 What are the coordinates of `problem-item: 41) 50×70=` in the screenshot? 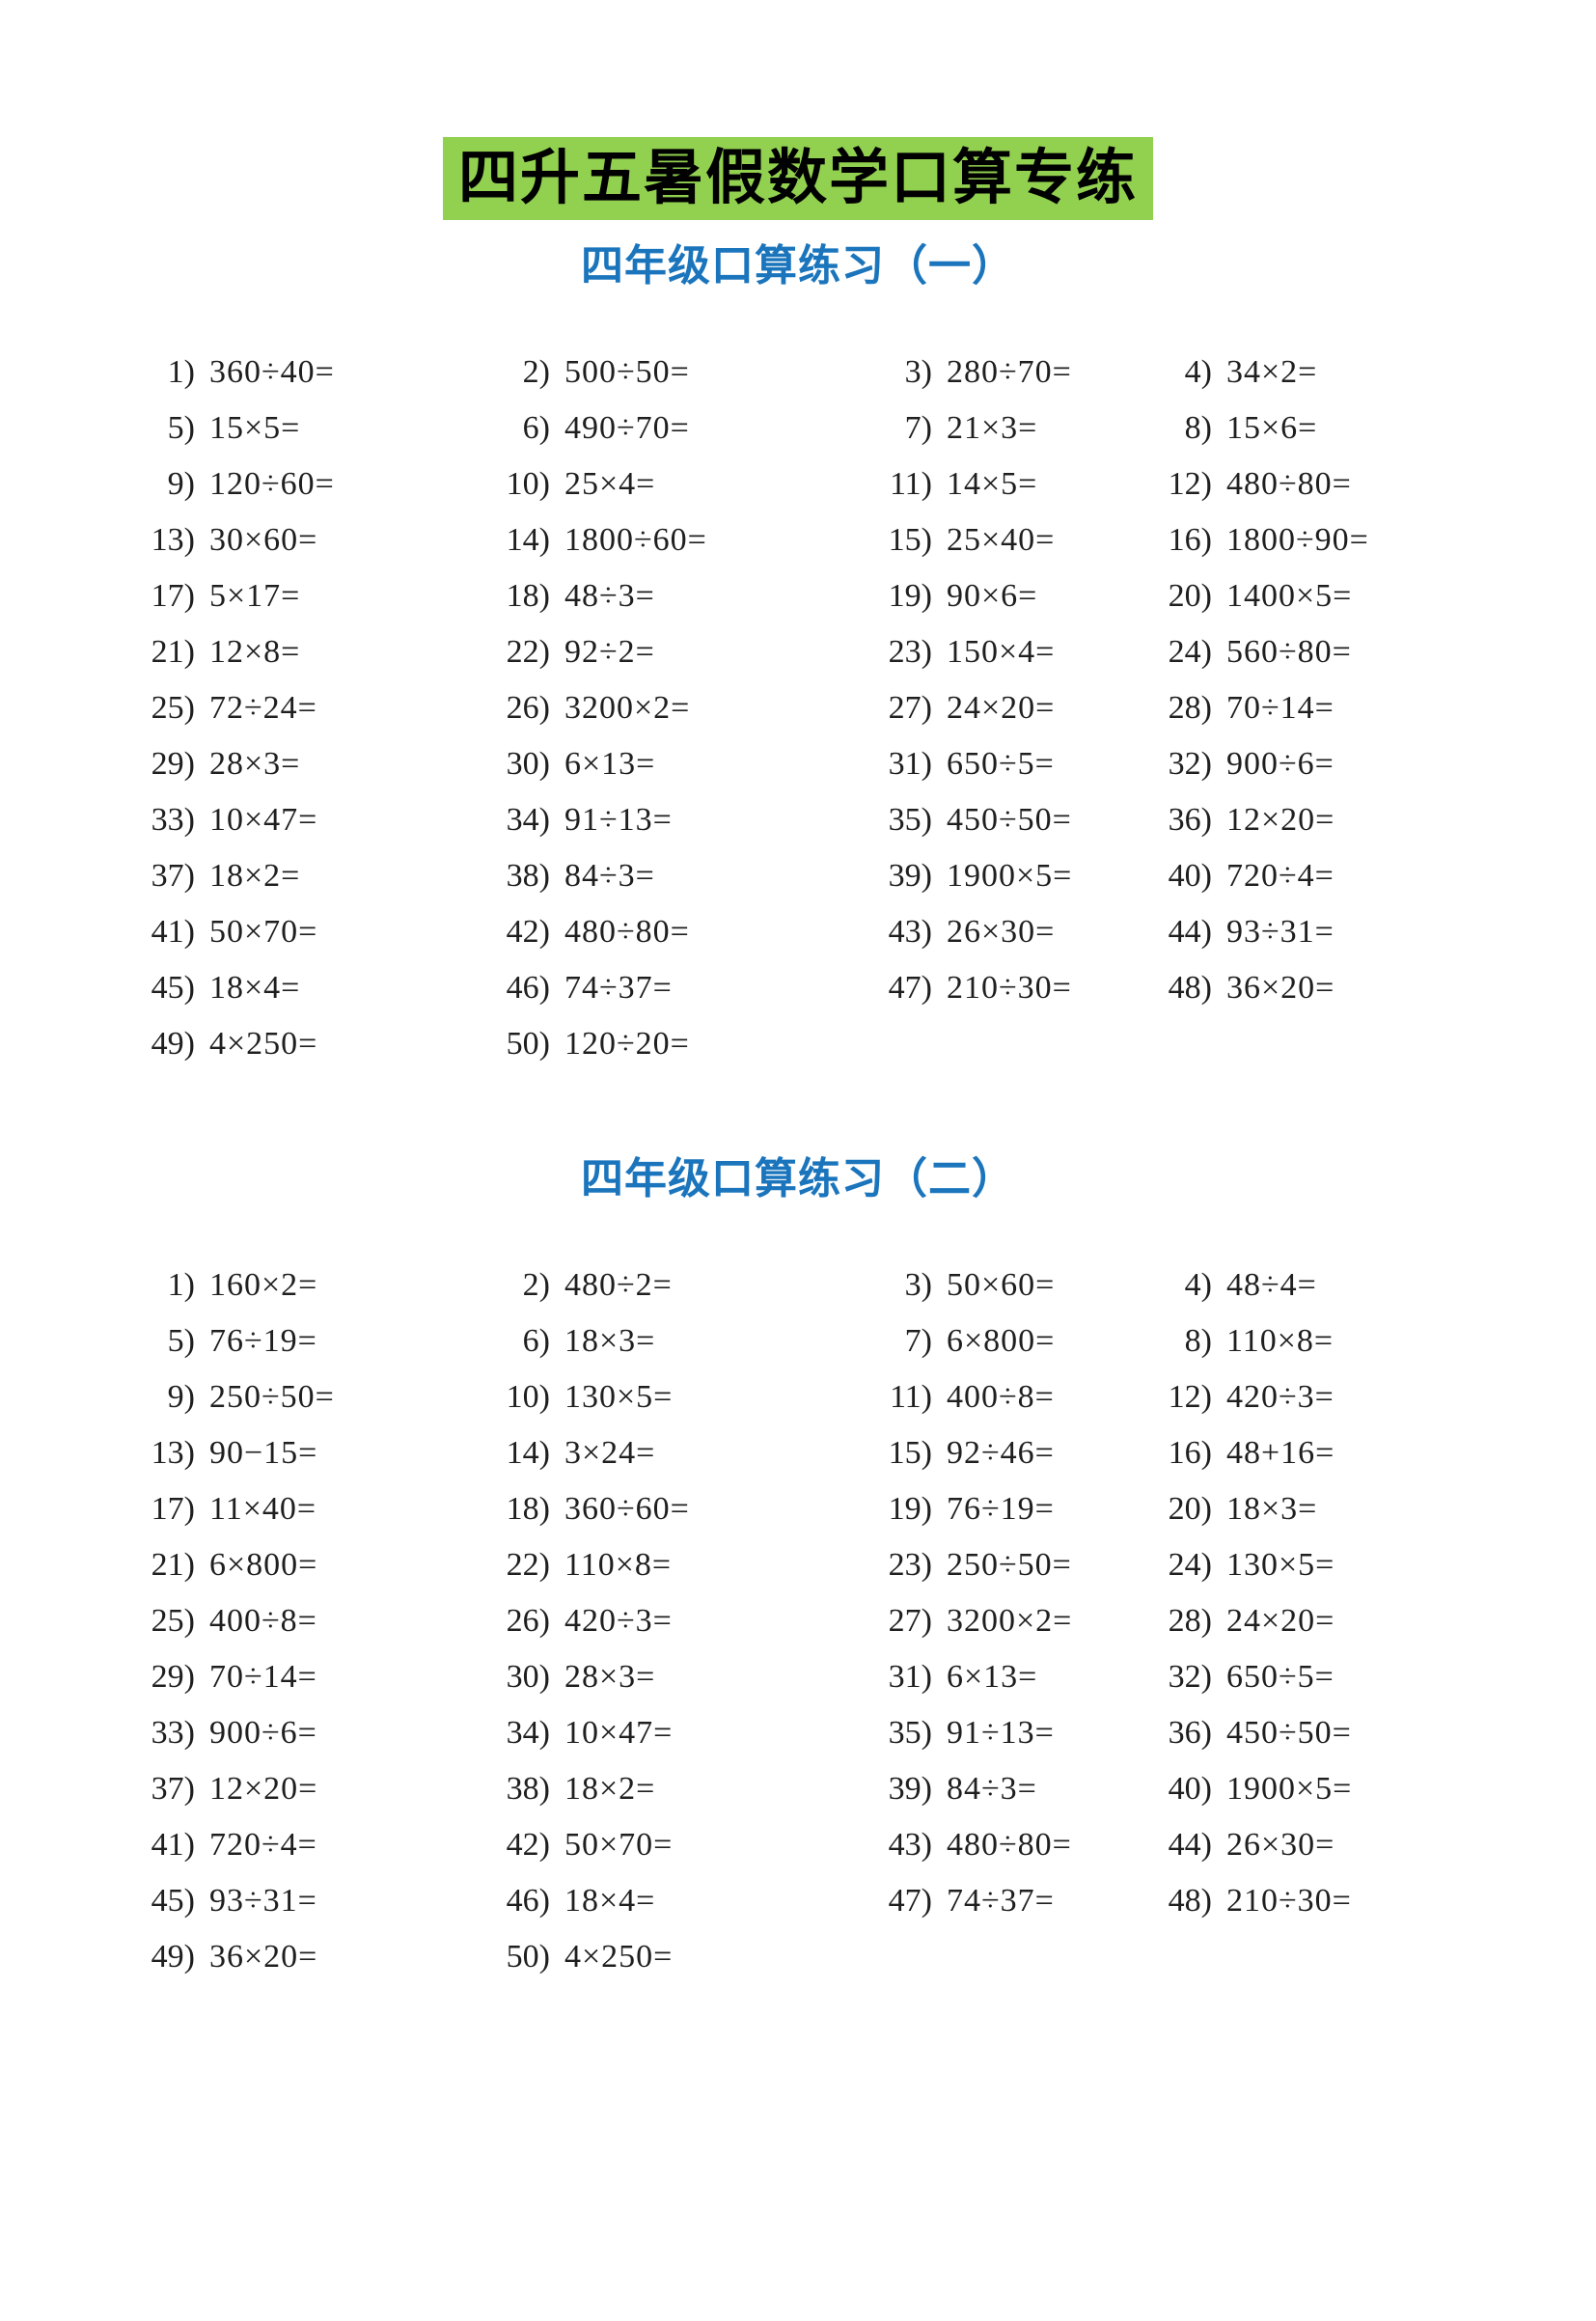 It's located at (303, 932).